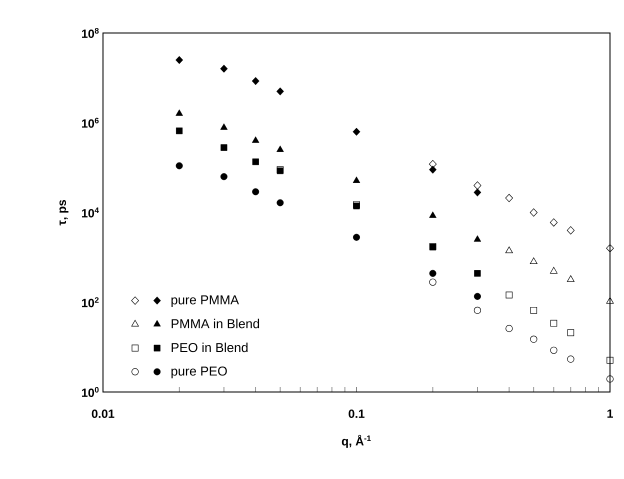 Image resolution: width=624 pixels, height=479 pixels. What do you see at coordinates (205, 301) in the screenshot?
I see `legend-label: pure PMMA` at bounding box center [205, 301].